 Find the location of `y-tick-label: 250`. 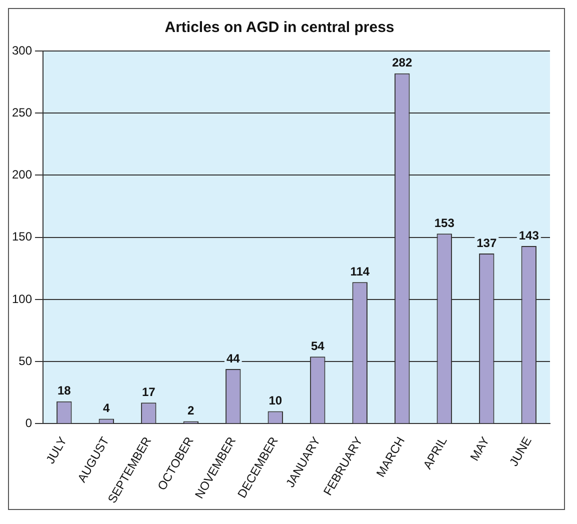

y-tick-label: 250 is located at coordinates (22, 112).